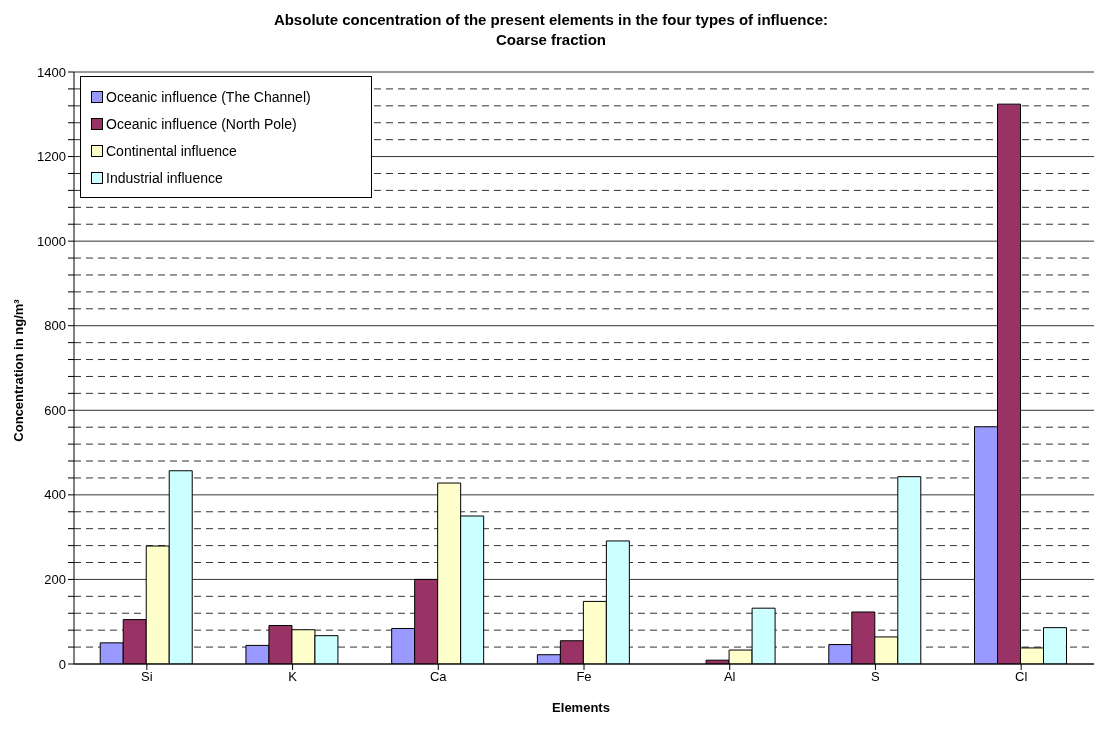  What do you see at coordinates (18, 370) in the screenshot?
I see `y-axis-title: Concentration in ng/m³` at bounding box center [18, 370].